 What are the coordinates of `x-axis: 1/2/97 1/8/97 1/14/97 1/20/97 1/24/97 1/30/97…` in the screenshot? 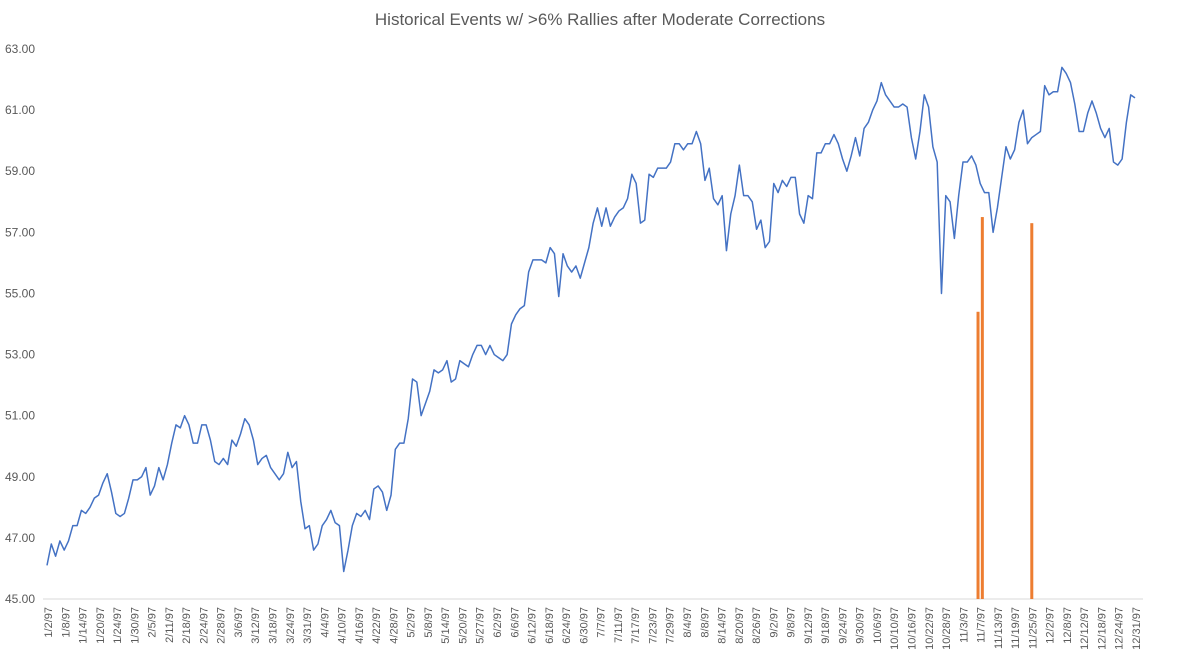 It's located at (593, 624).